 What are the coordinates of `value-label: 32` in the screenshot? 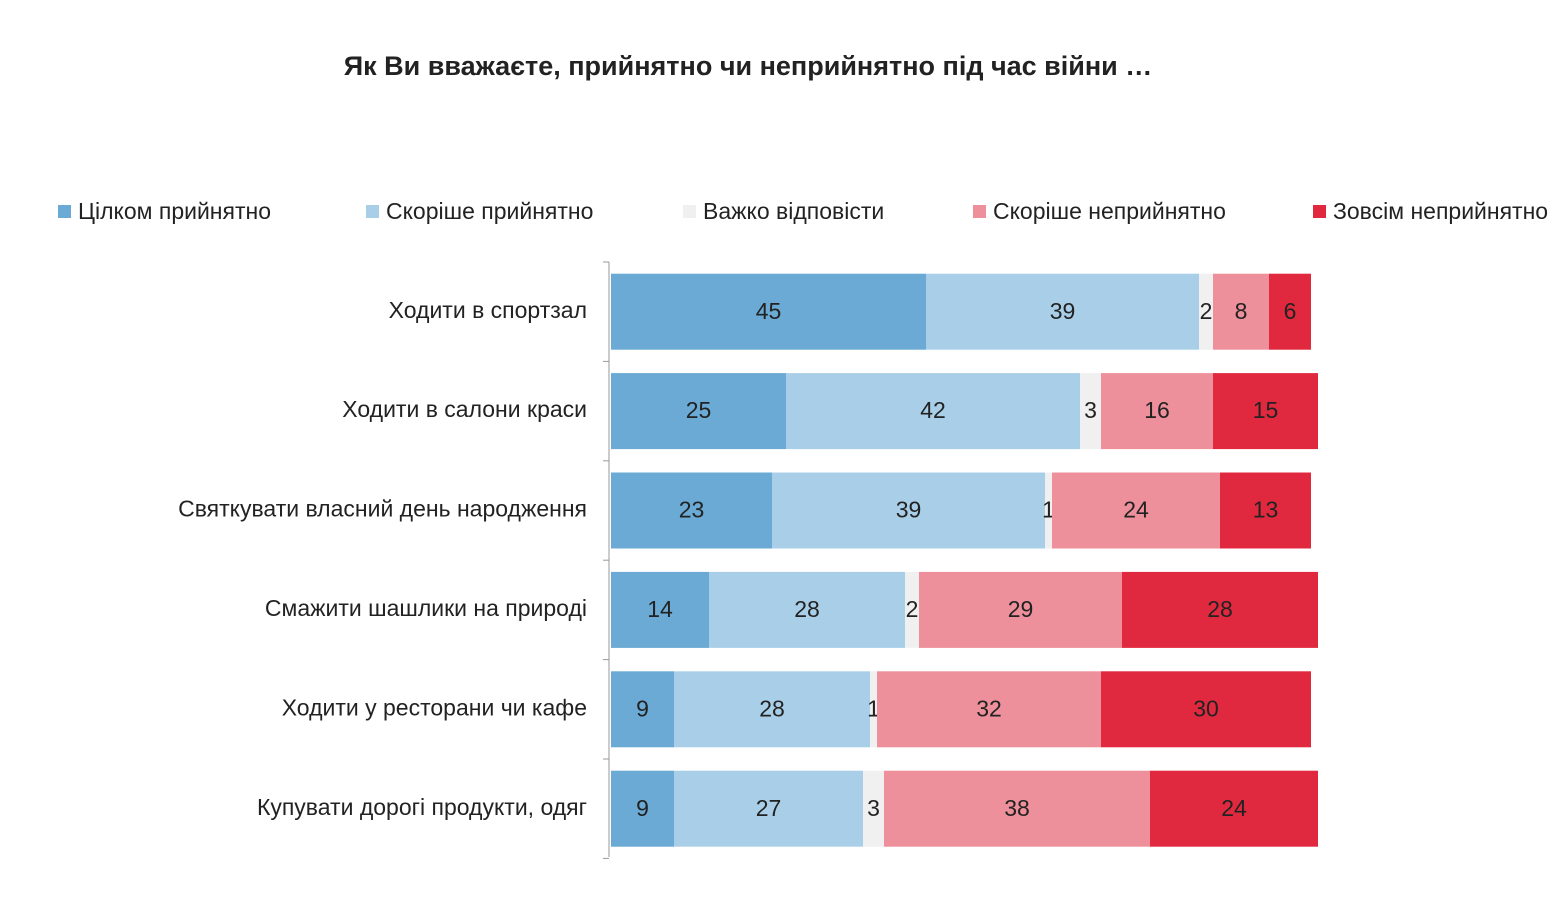 It's located at (989, 708).